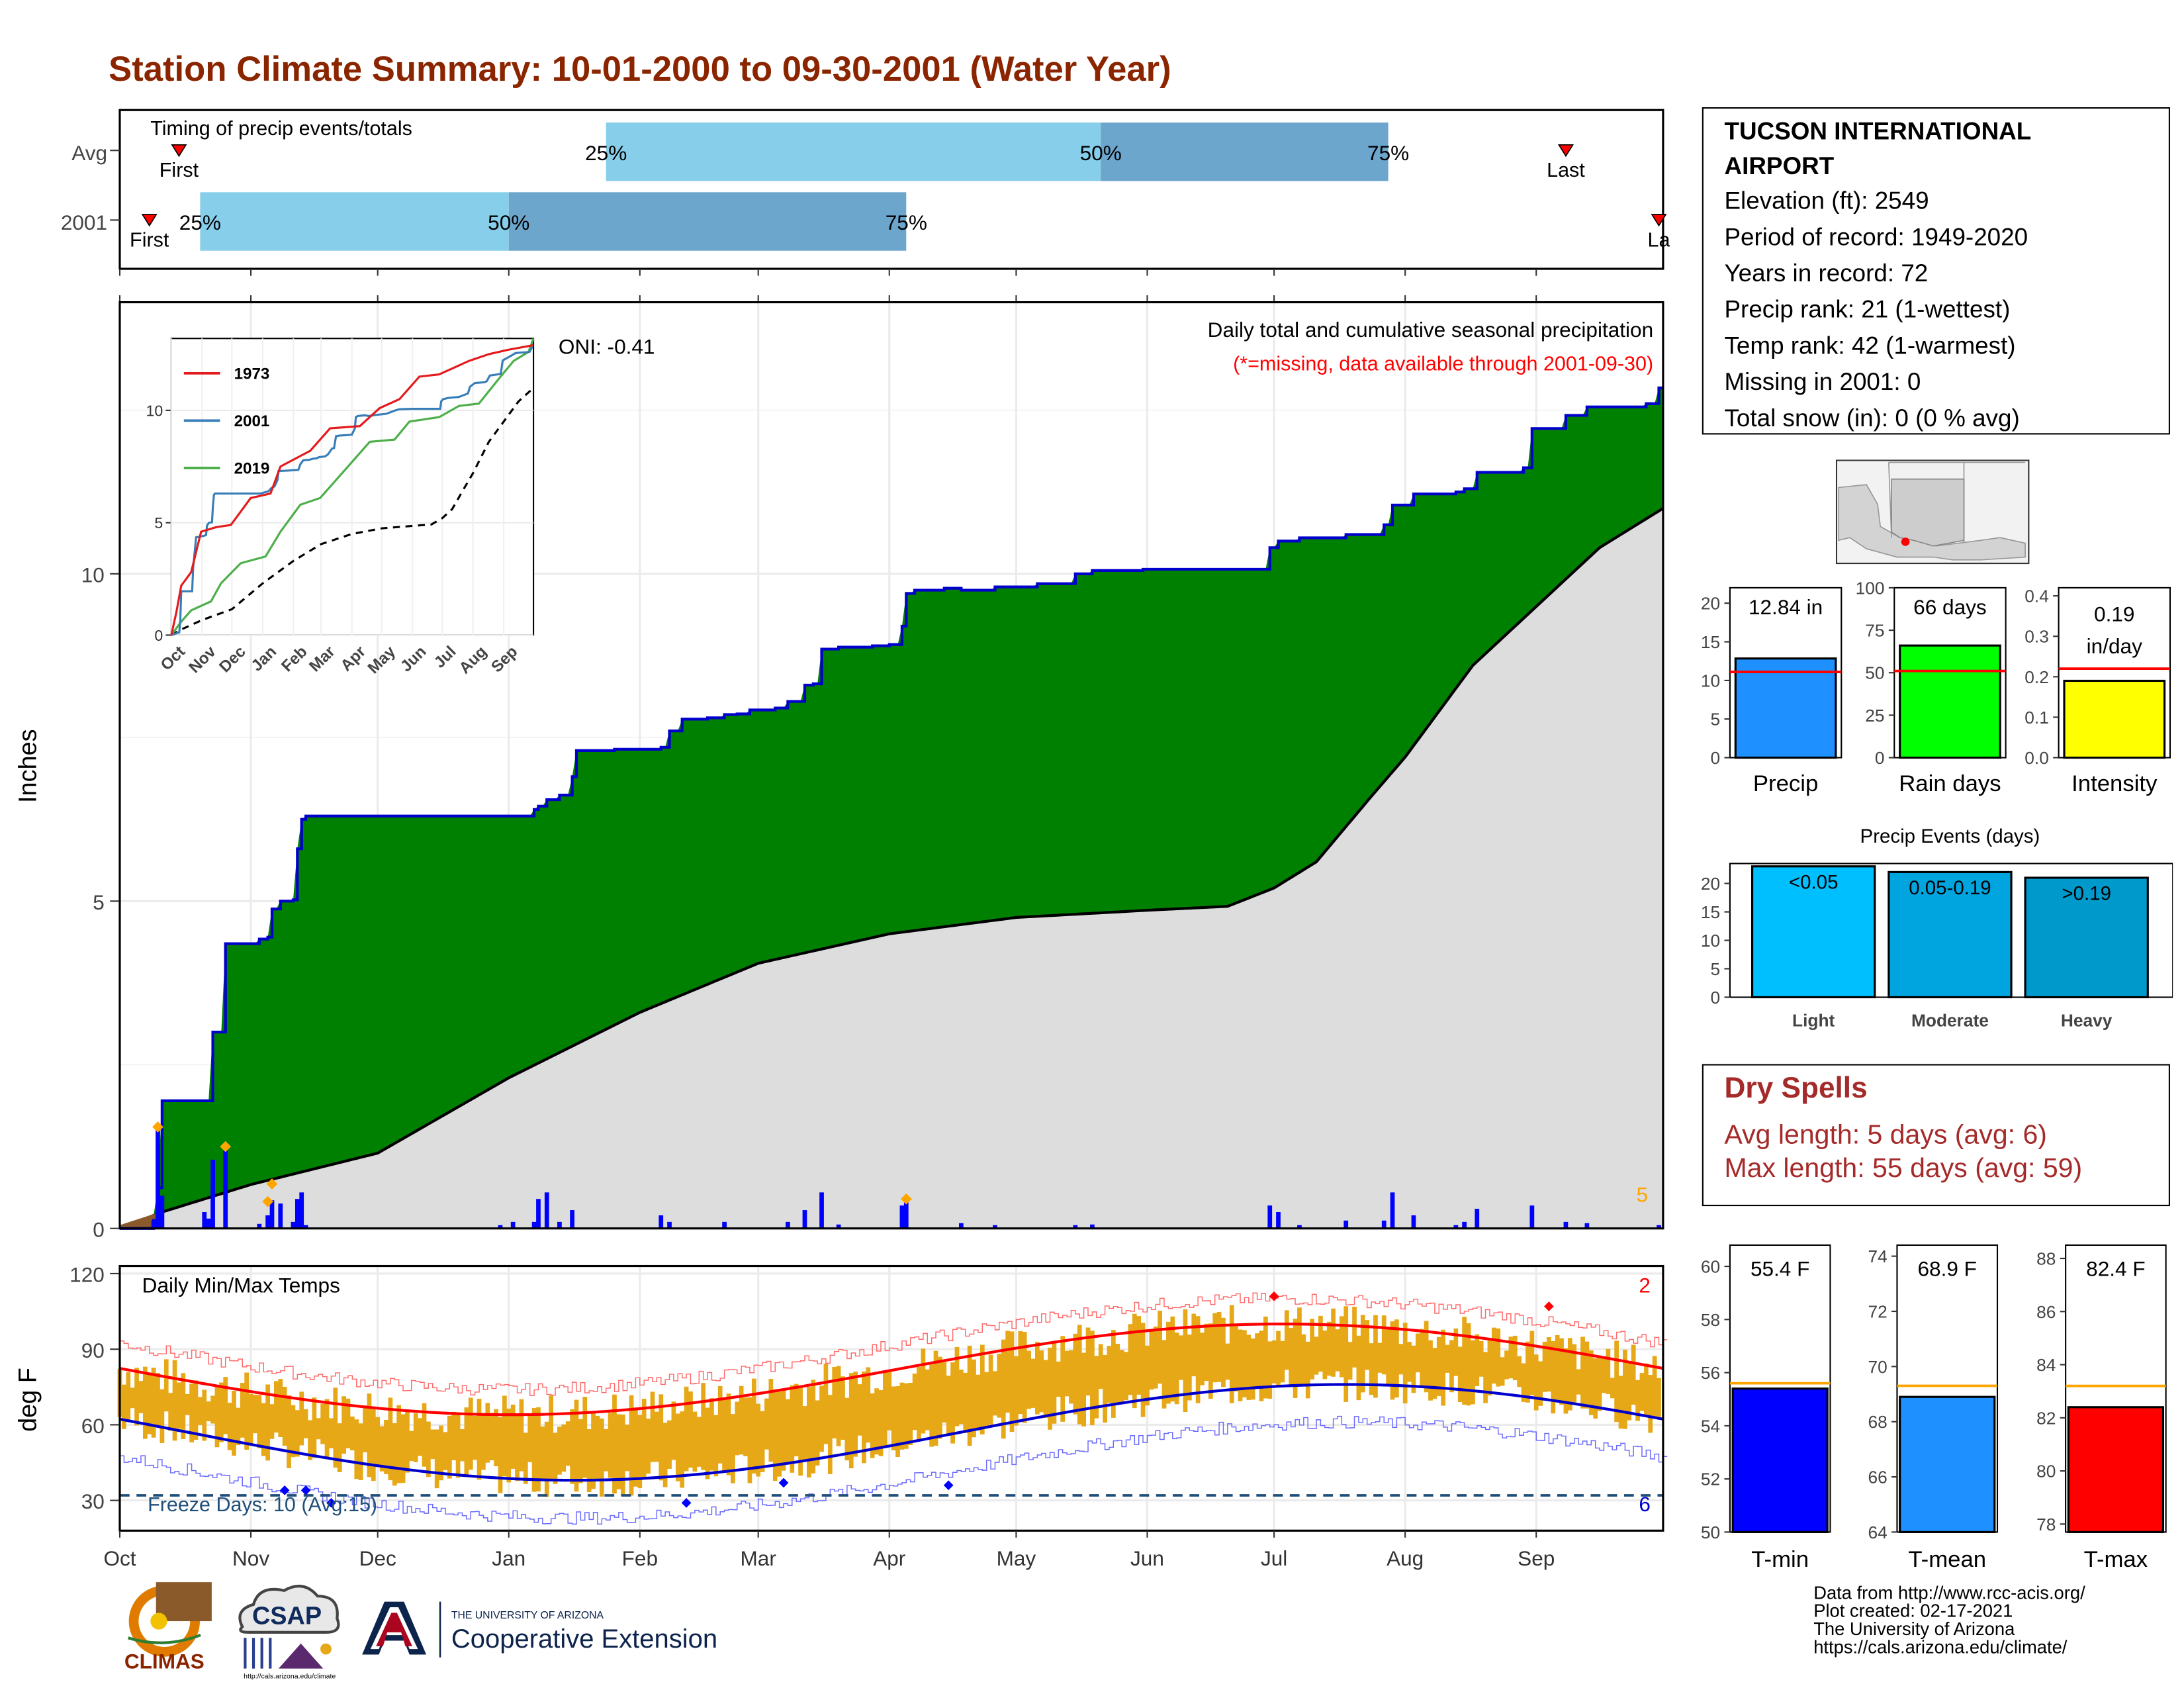  What do you see at coordinates (2086, 937) in the screenshot?
I see `events-bar-heavy` at bounding box center [2086, 937].